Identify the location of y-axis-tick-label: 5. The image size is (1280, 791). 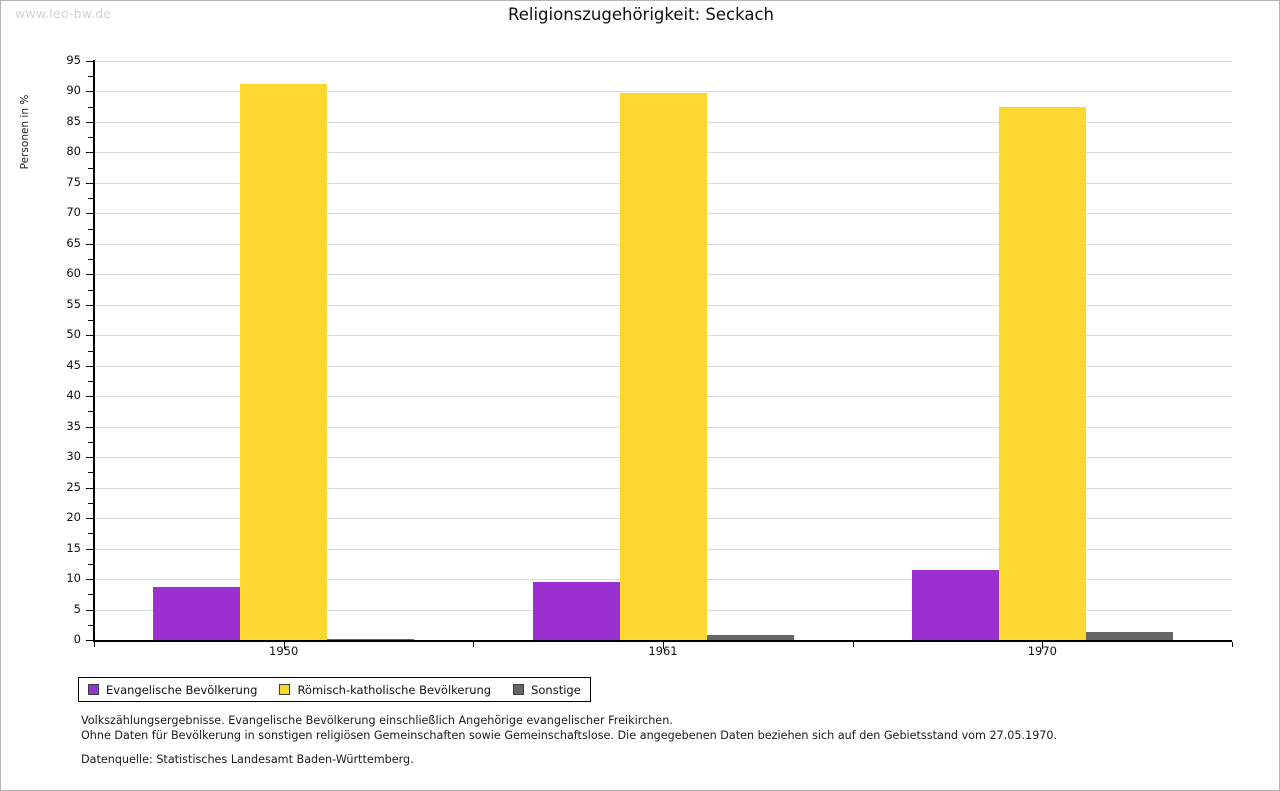
(77, 608).